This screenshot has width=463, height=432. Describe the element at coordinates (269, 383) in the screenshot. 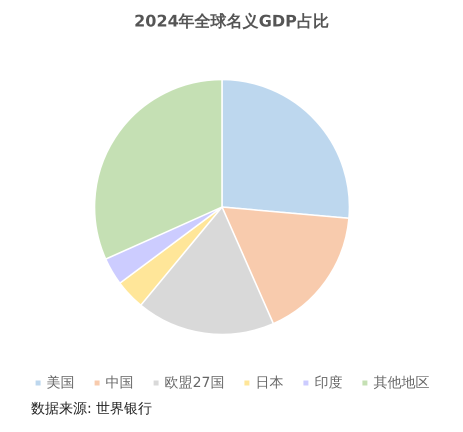

I see `legend-label: 日本` at that location.